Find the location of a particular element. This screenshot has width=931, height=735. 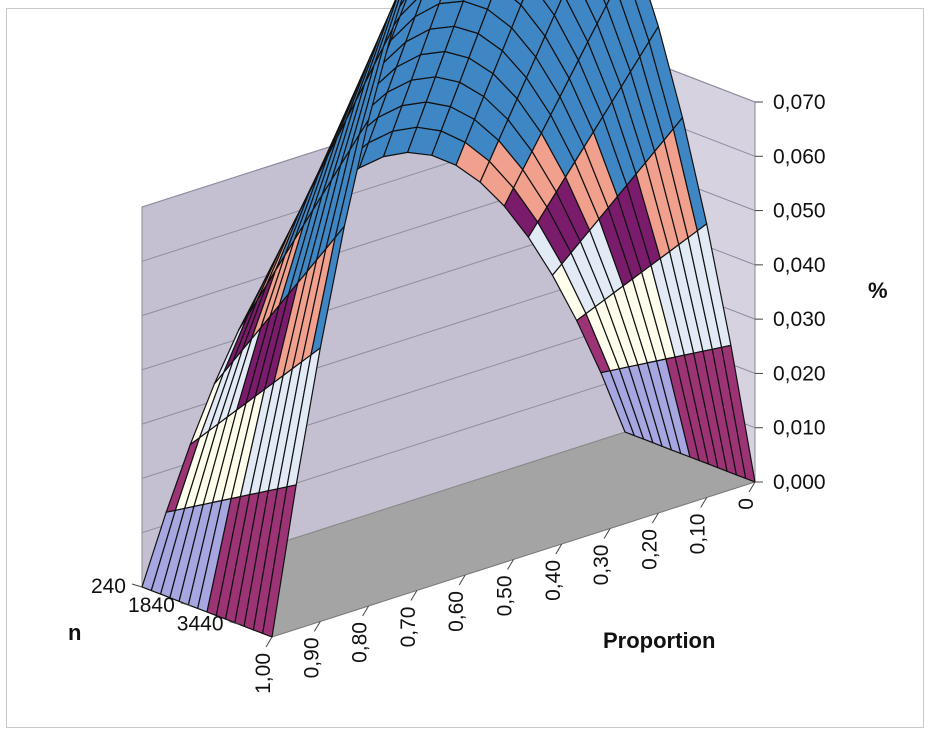

x-tick-label: 0,20 is located at coordinates (649, 549).